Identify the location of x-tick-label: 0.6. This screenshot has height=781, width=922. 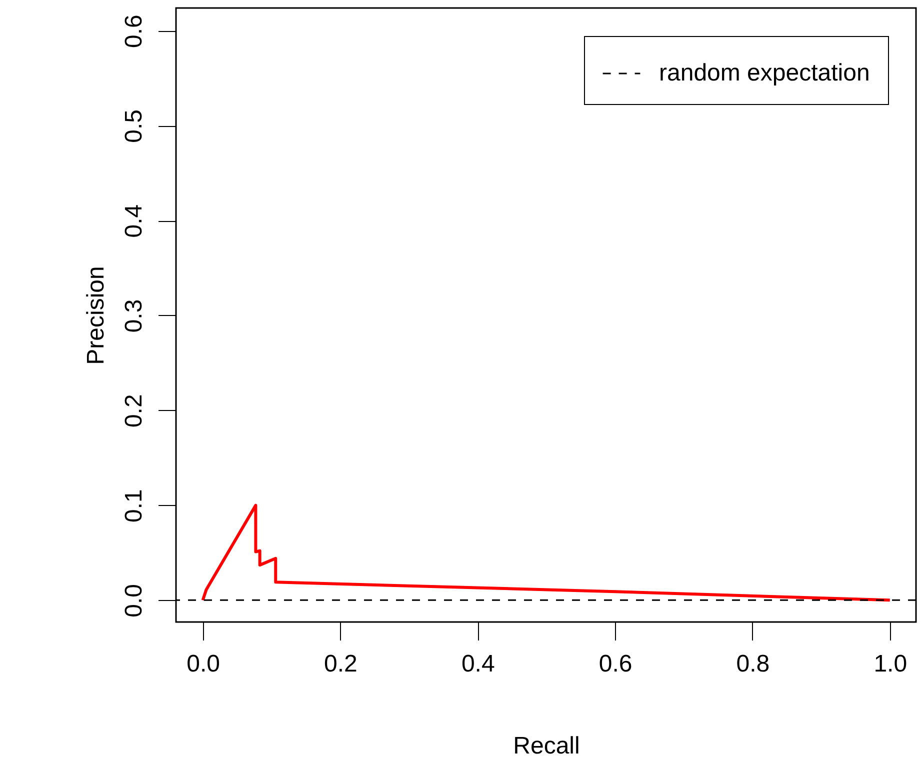
(615, 664).